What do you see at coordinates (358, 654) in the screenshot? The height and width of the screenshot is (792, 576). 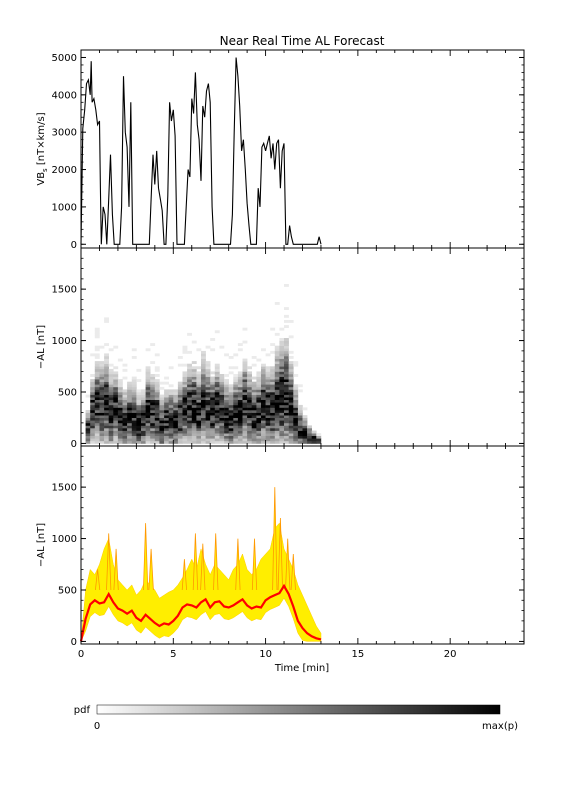 I see `x-tick-label: 15` at bounding box center [358, 654].